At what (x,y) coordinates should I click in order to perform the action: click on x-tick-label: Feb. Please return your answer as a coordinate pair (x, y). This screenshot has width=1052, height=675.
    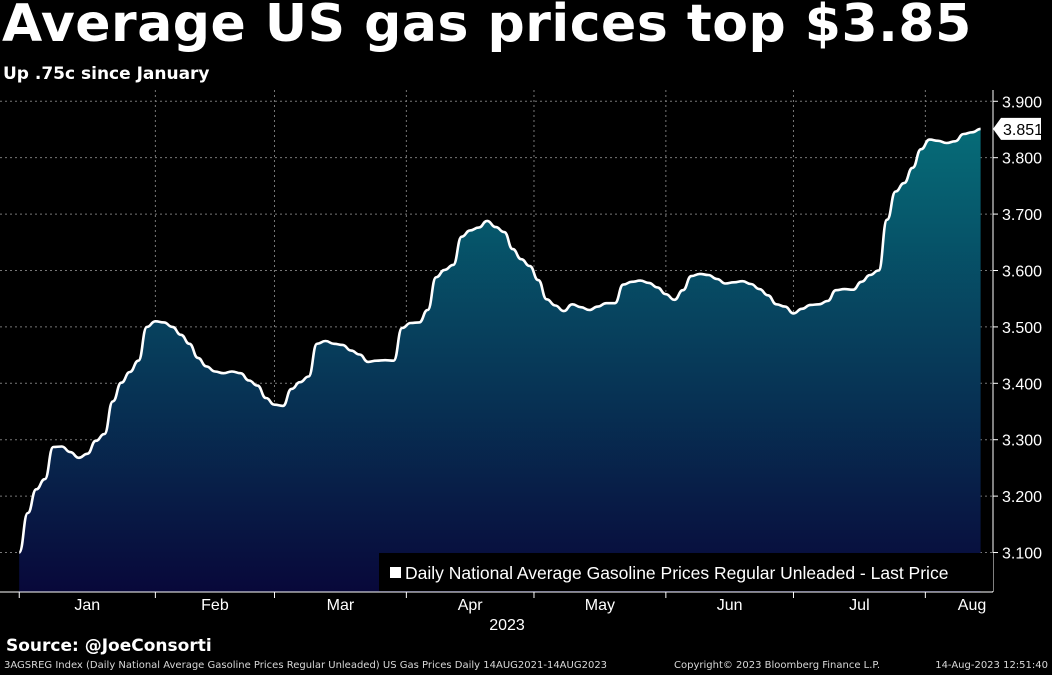
    Looking at the image, I should click on (215, 605).